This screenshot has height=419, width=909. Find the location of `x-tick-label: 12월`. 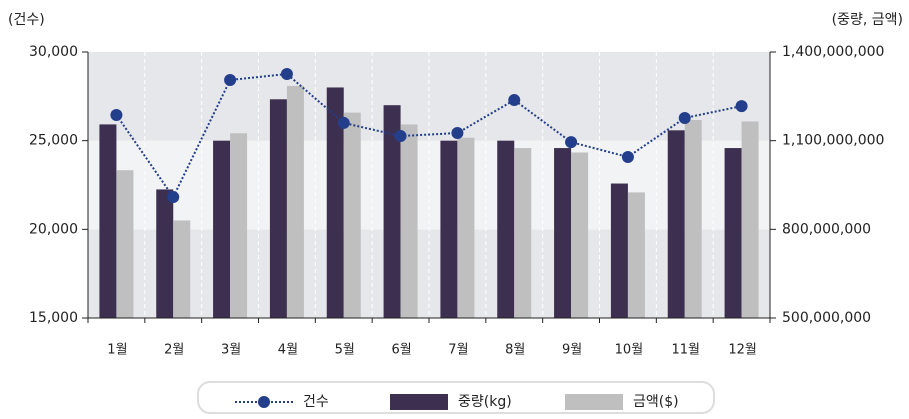

x-tick-label: 12월 is located at coordinates (742, 350).